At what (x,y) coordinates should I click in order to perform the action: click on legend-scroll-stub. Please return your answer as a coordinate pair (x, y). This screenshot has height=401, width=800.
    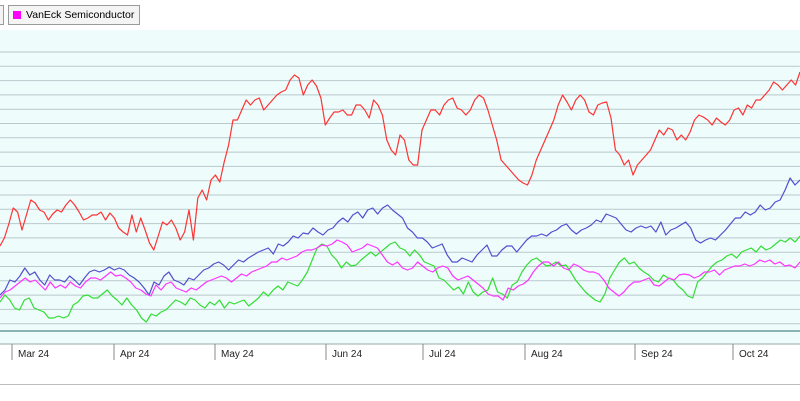
    Looking at the image, I should click on (2, 15).